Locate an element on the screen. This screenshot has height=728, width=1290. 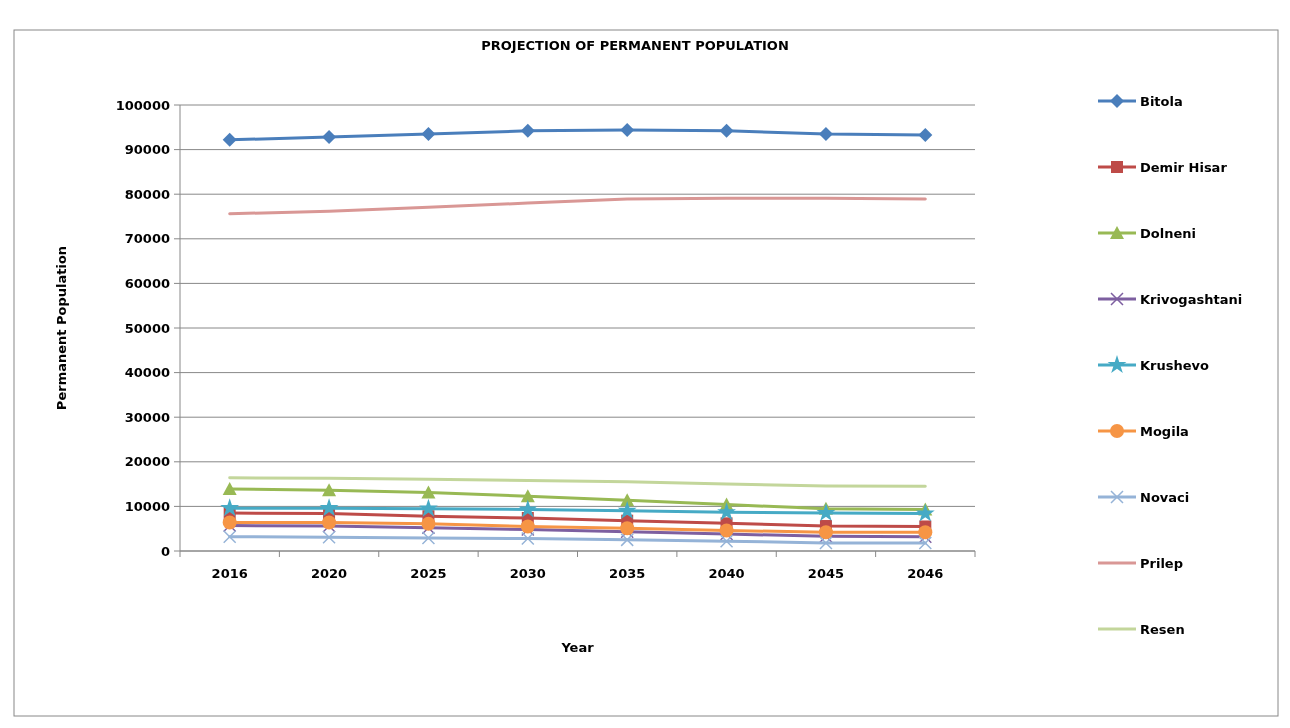
x-tick-label: 2025 is located at coordinates (428, 573).